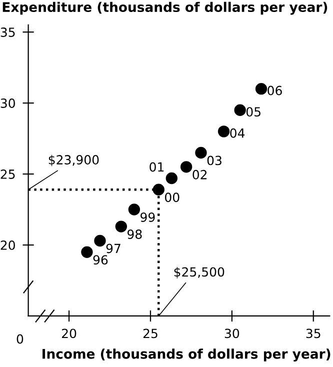 The width and height of the screenshot is (333, 367). What do you see at coordinates (150, 333) in the screenshot?
I see `x-tick-label: 25` at bounding box center [150, 333].